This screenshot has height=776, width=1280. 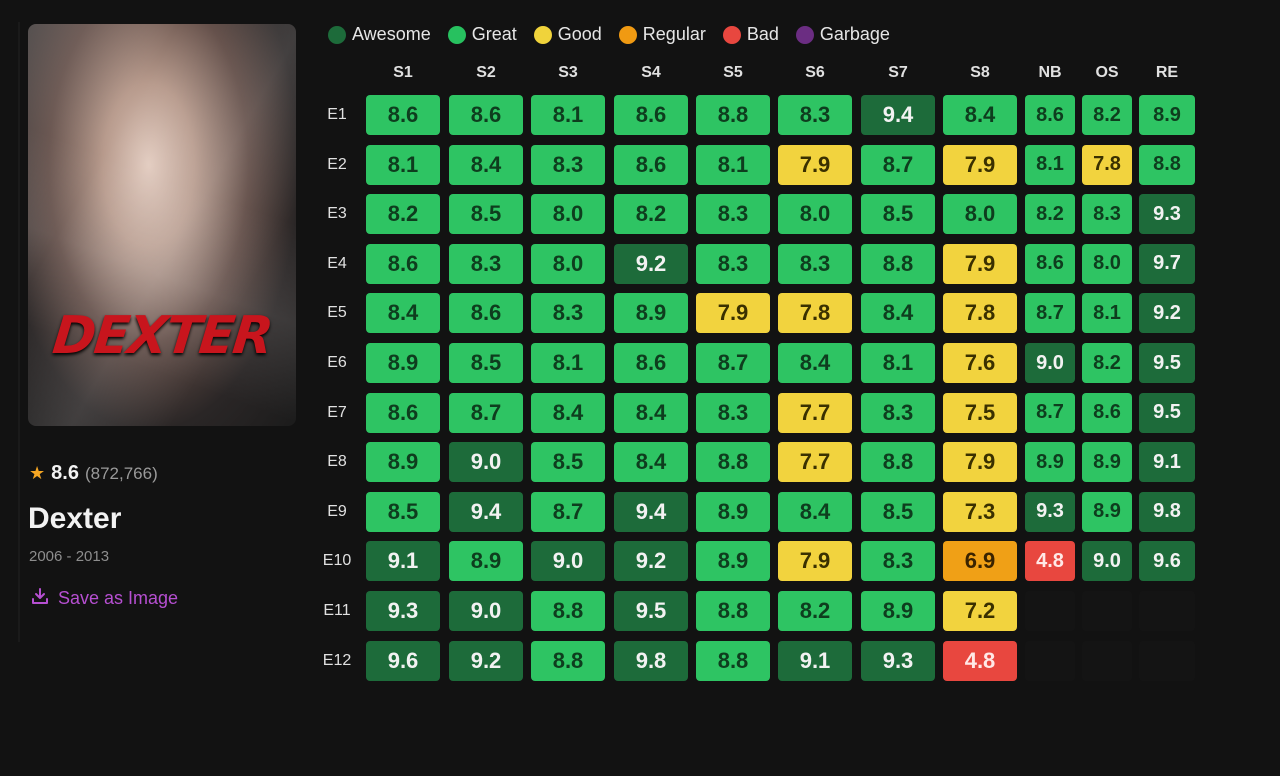 What do you see at coordinates (980, 611) in the screenshot?
I see `rating-cell: 7.2` at bounding box center [980, 611].